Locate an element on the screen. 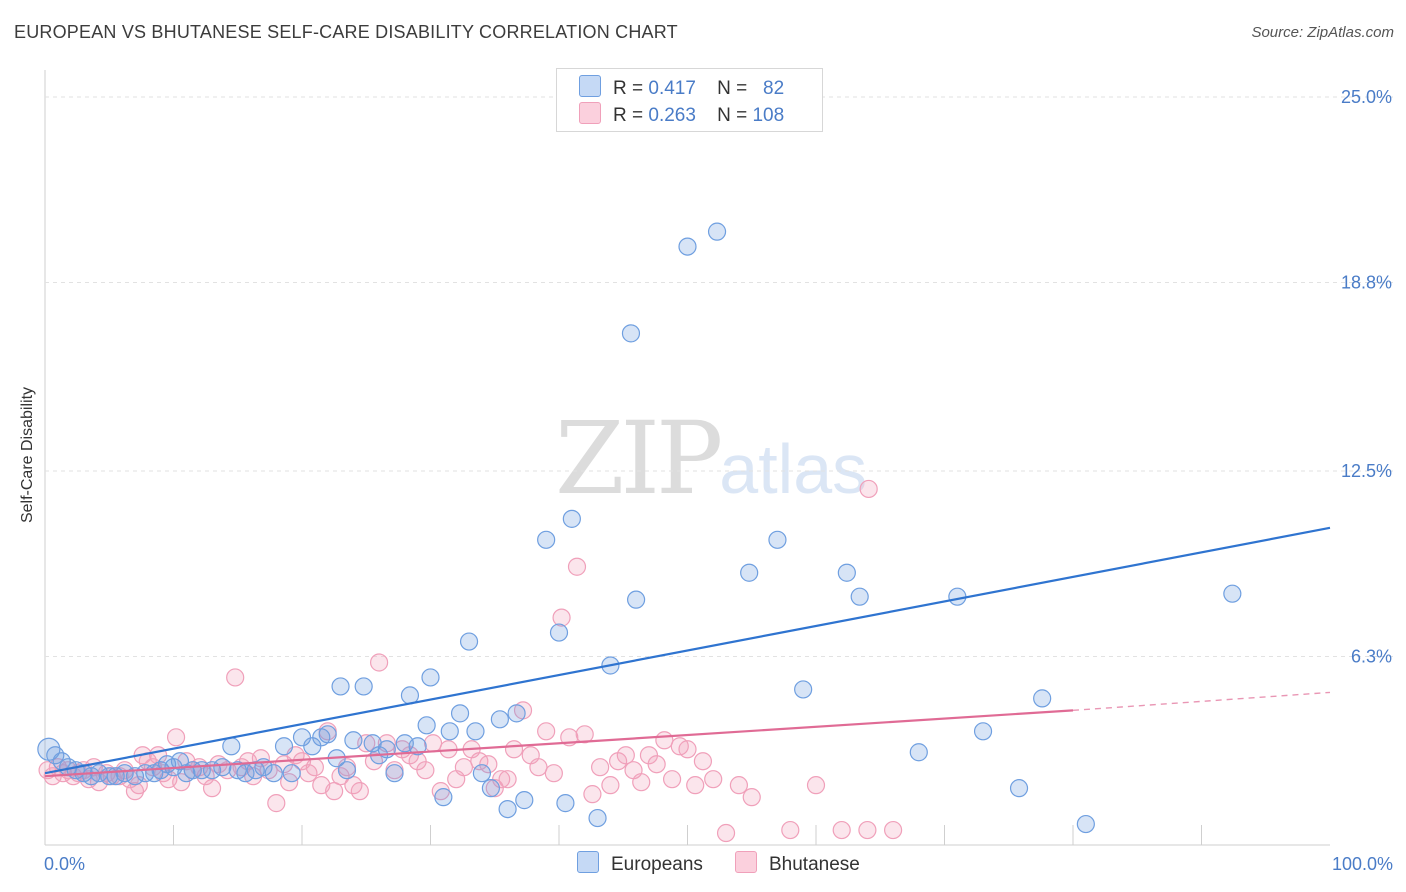 Image resolution: width=1406 pixels, height=892 pixels. bhutanese-swatch is located at coordinates (590, 113).